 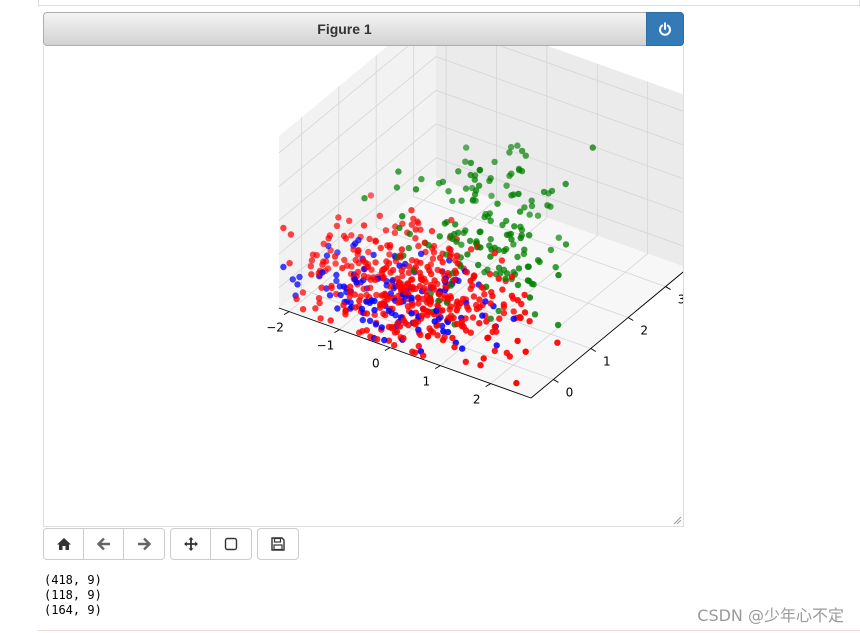 What do you see at coordinates (665, 29) in the screenshot?
I see `close-figure-button` at bounding box center [665, 29].